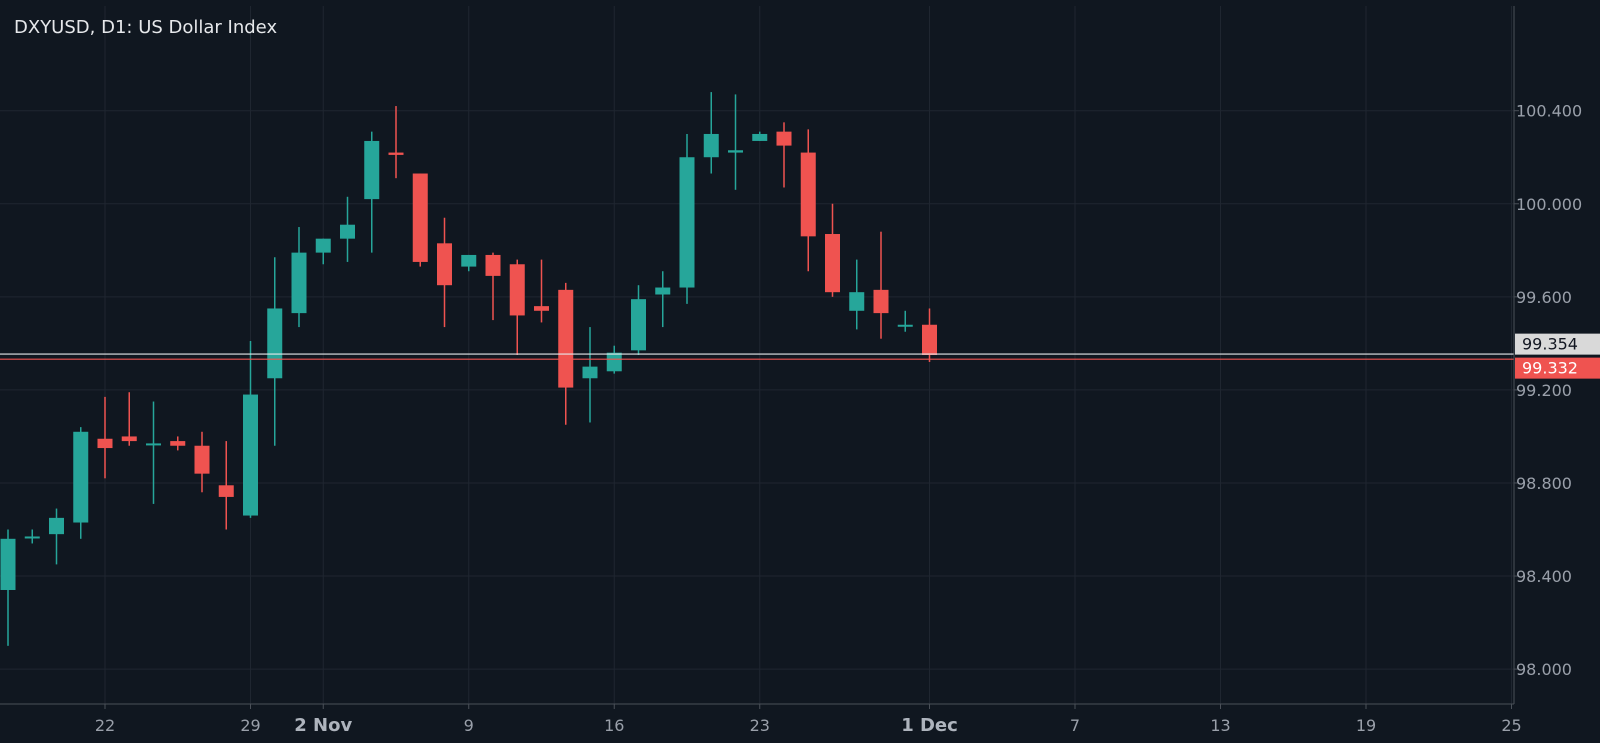 This screenshot has width=1600, height=743. Describe the element at coordinates (250, 725) in the screenshot. I see `x-tick-label: 29` at that location.